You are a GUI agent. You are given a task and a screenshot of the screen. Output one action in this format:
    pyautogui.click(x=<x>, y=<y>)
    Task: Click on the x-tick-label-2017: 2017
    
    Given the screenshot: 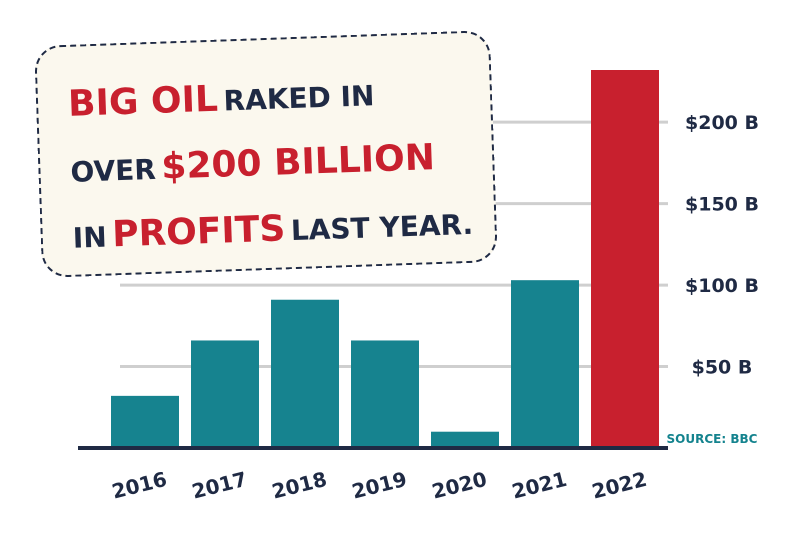 What is the action you would take?
    pyautogui.click(x=219, y=485)
    